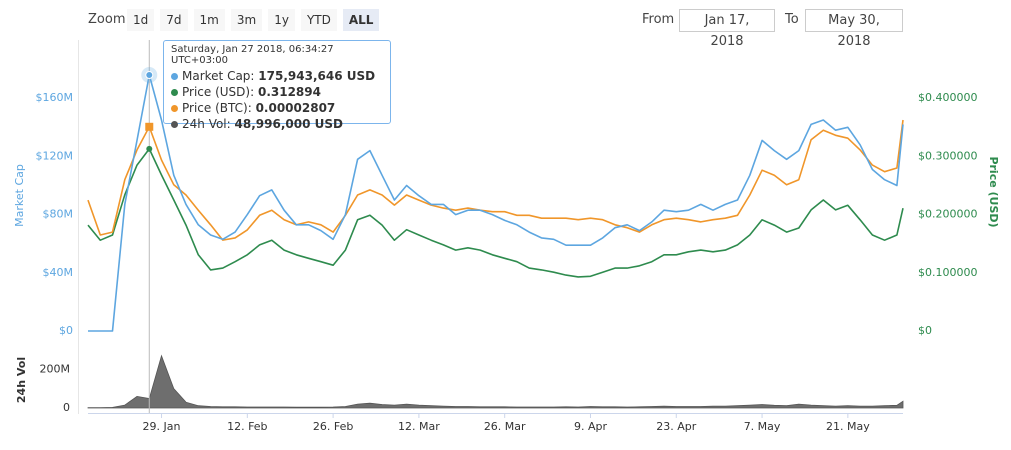 This screenshot has width=1011, height=450. I want to click on tooltip-row: 24h Vol: 48,996,000 USD, so click(277, 124).